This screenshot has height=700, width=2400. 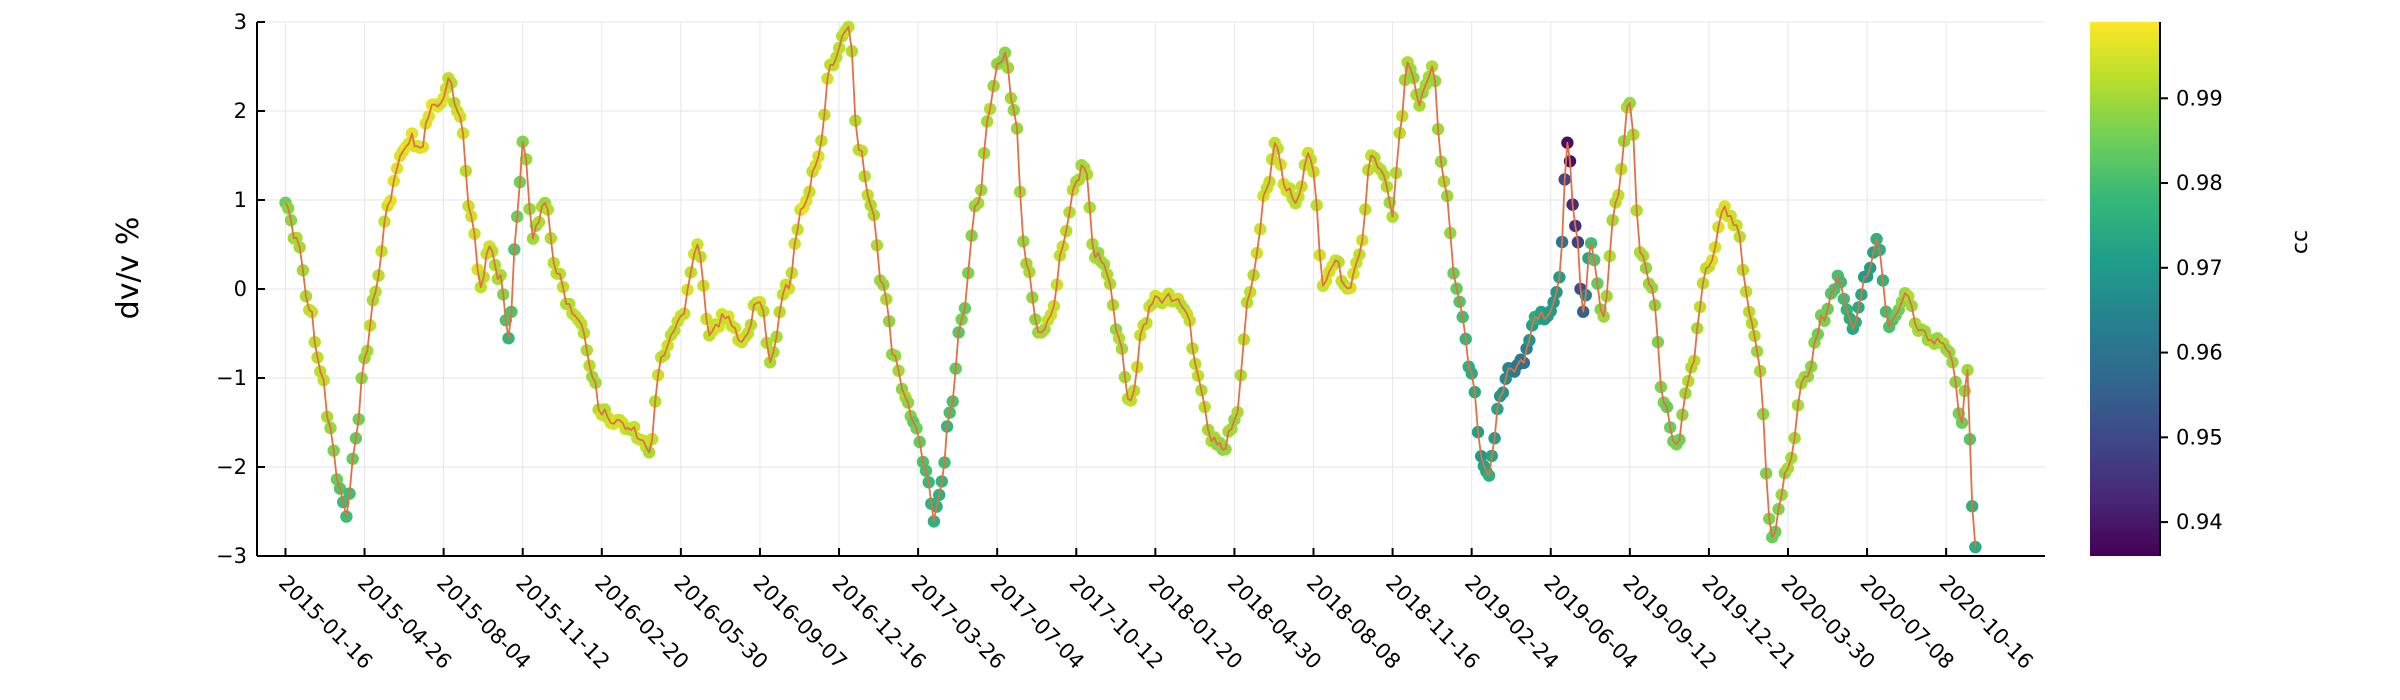 What do you see at coordinates (240, 289) in the screenshot?
I see `y-tick-label: 0` at bounding box center [240, 289].